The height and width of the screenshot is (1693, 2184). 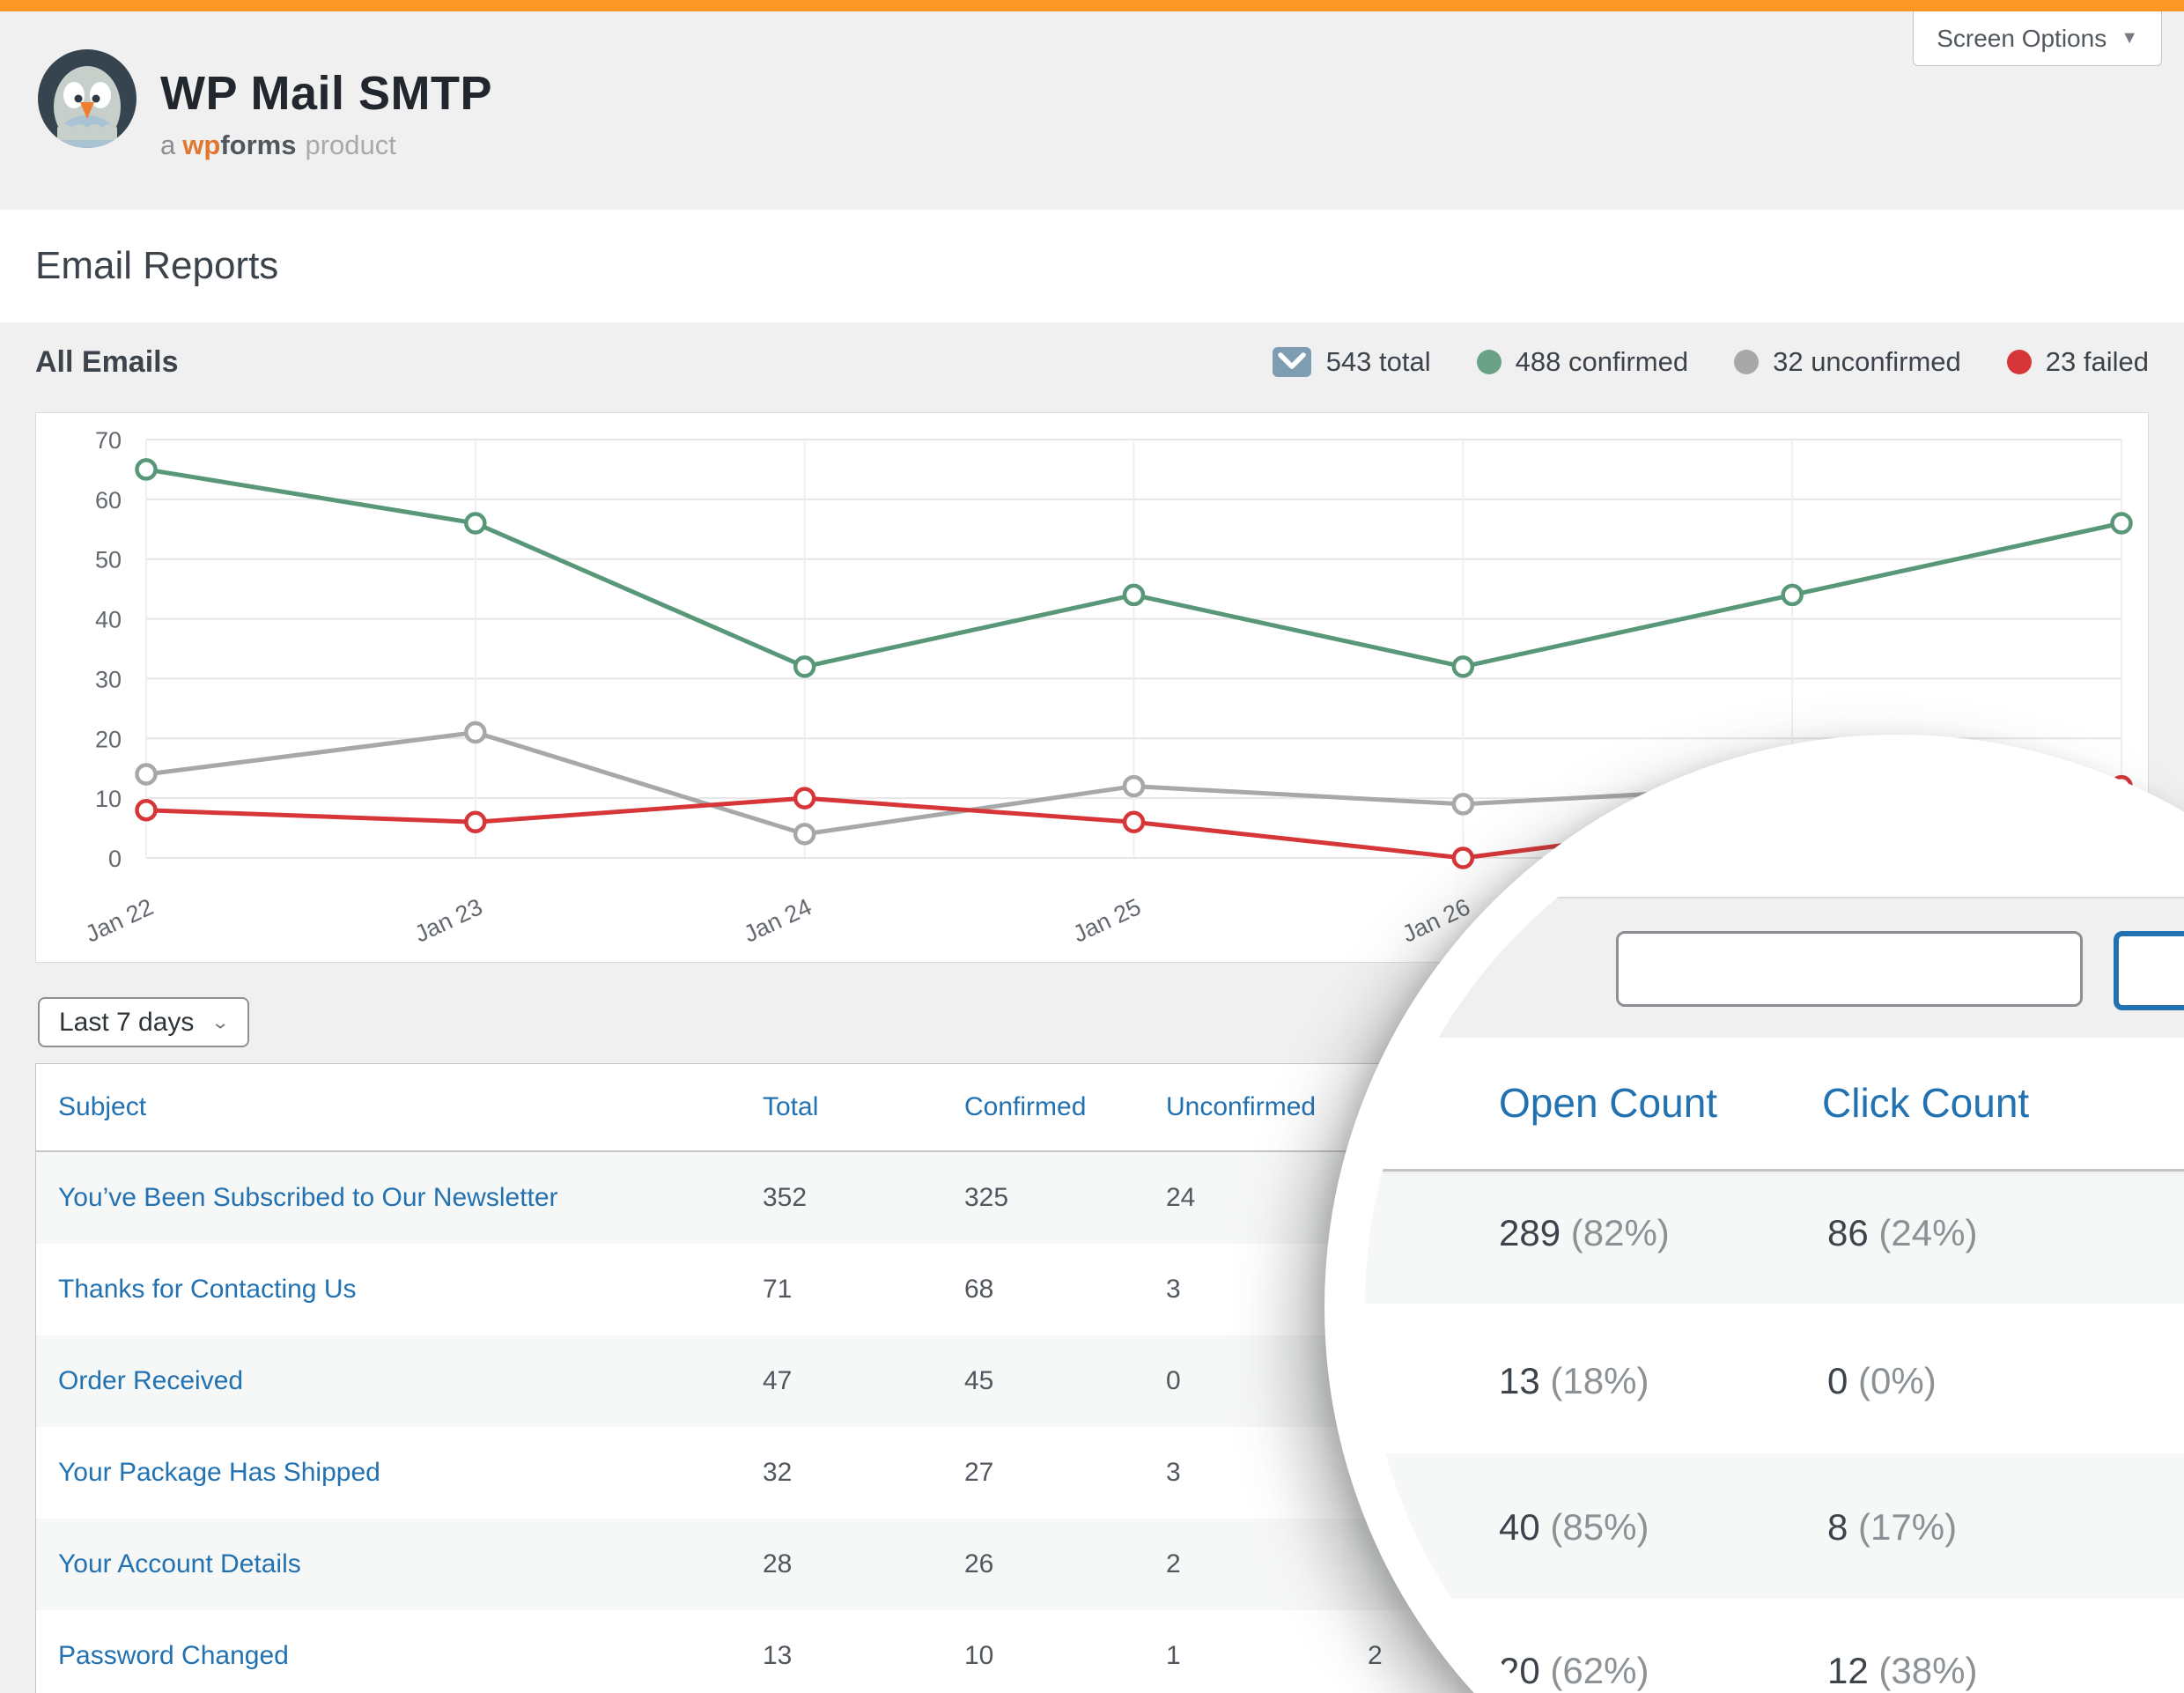 What do you see at coordinates (1107, 920) in the screenshot?
I see `svg-text: Jan 25` at bounding box center [1107, 920].